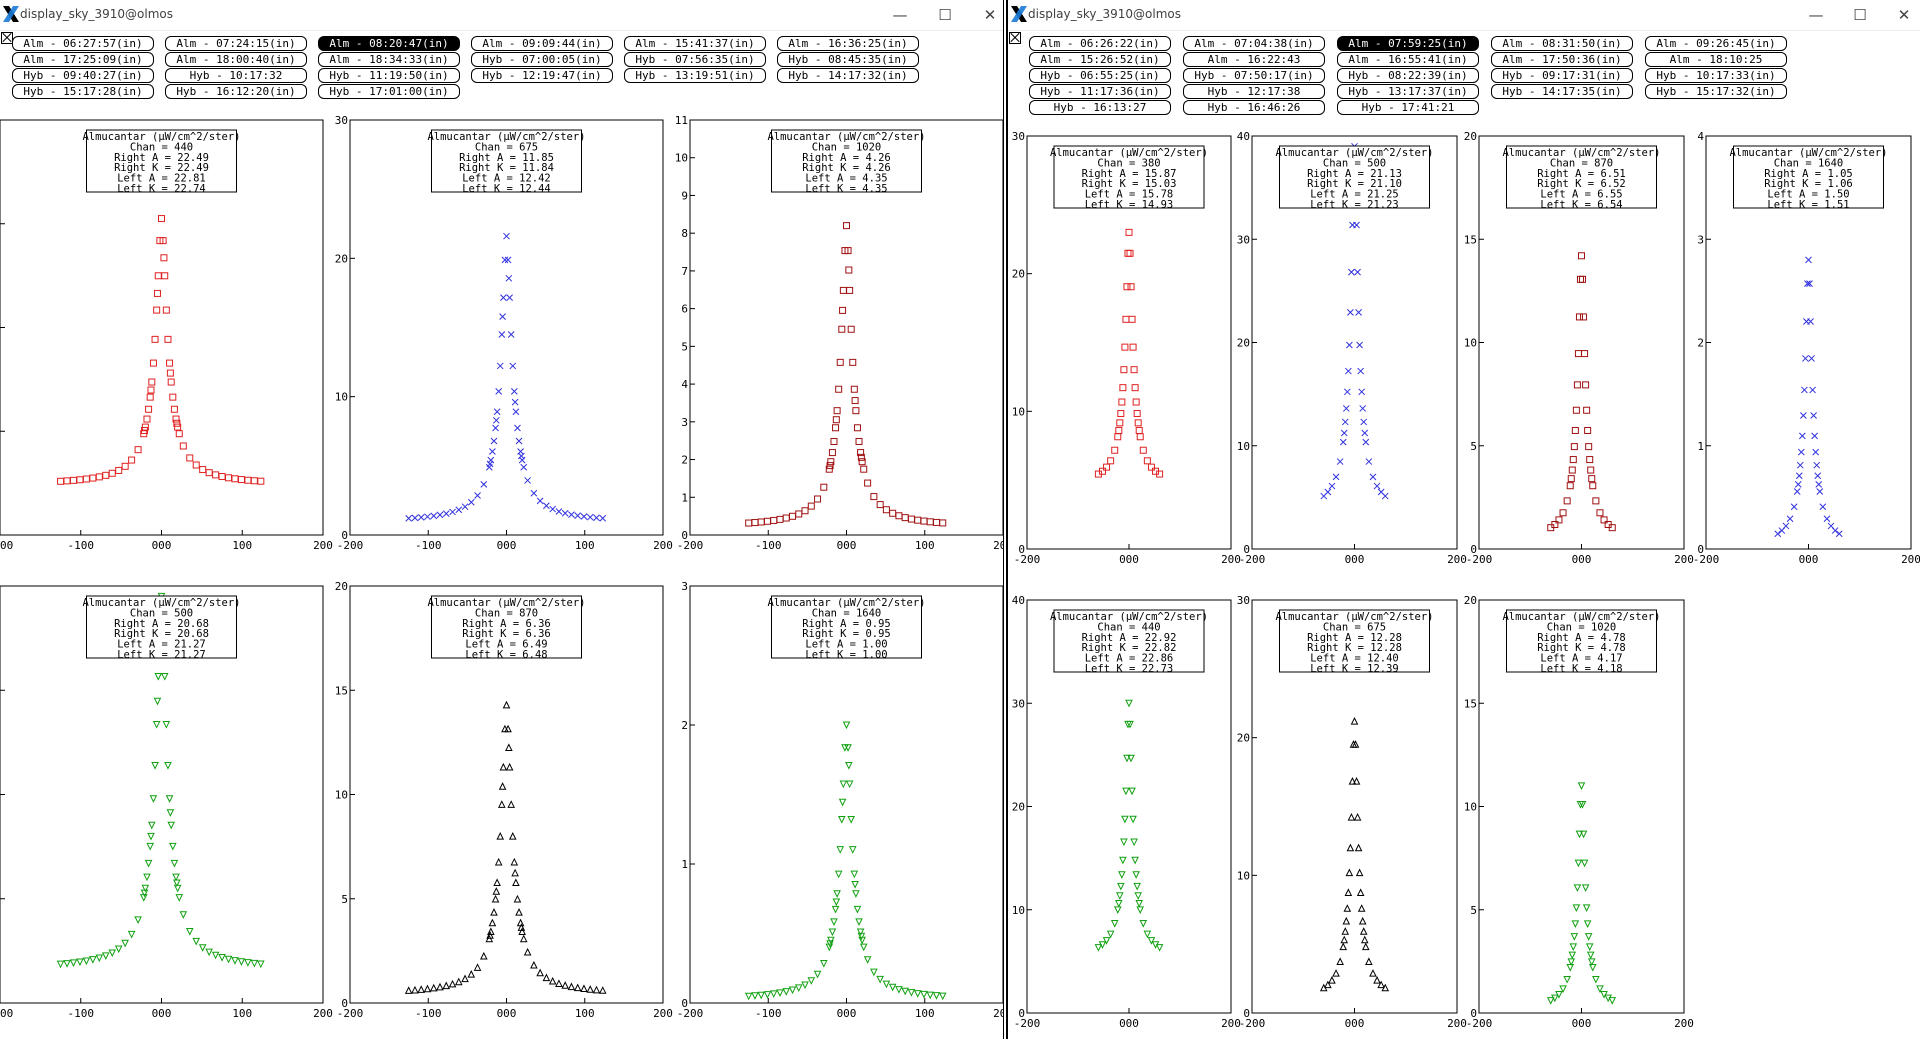 Image resolution: width=1920 pixels, height=1039 pixels. What do you see at coordinates (695, 75) in the screenshot?
I see `time-button: Hyb - 13:19:51(in)` at bounding box center [695, 75].